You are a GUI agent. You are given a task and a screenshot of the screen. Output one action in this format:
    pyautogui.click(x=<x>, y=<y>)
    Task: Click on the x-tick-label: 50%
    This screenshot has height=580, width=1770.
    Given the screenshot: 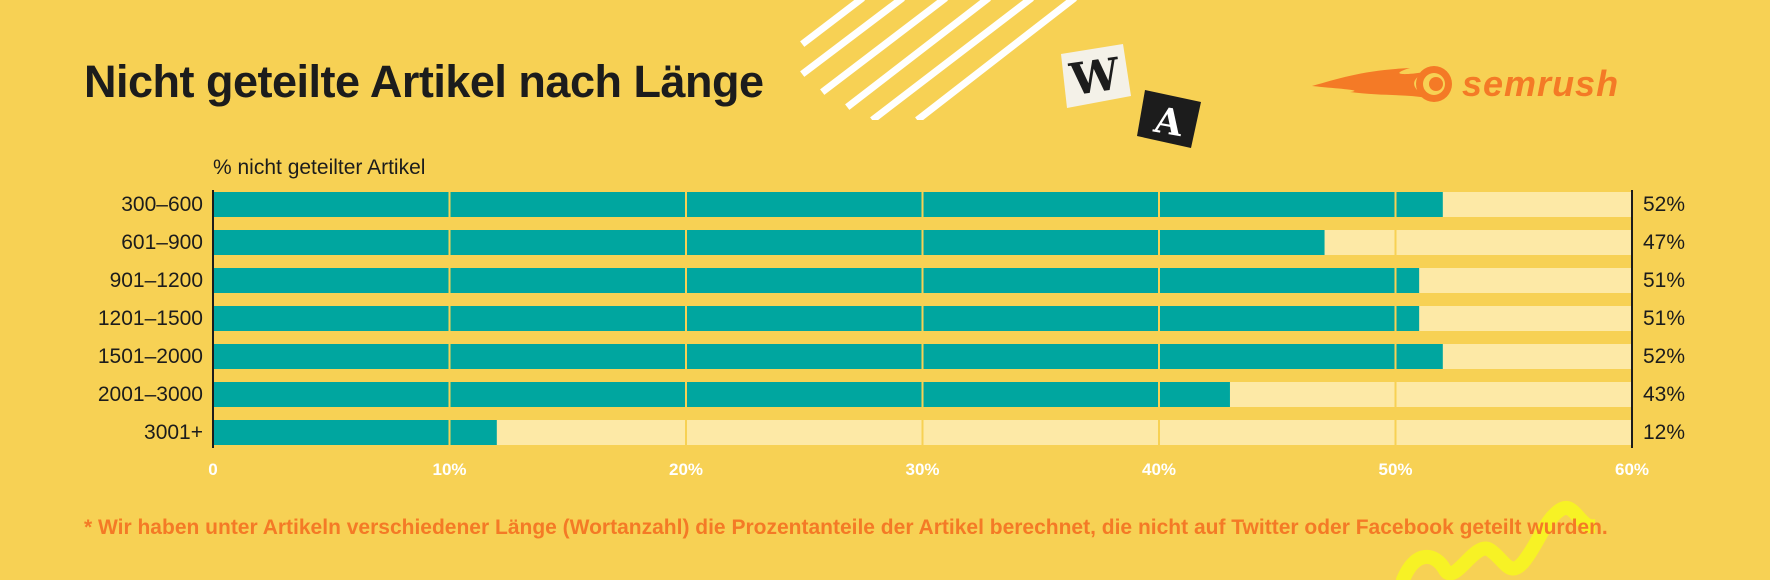 What is the action you would take?
    pyautogui.click(x=1395, y=469)
    